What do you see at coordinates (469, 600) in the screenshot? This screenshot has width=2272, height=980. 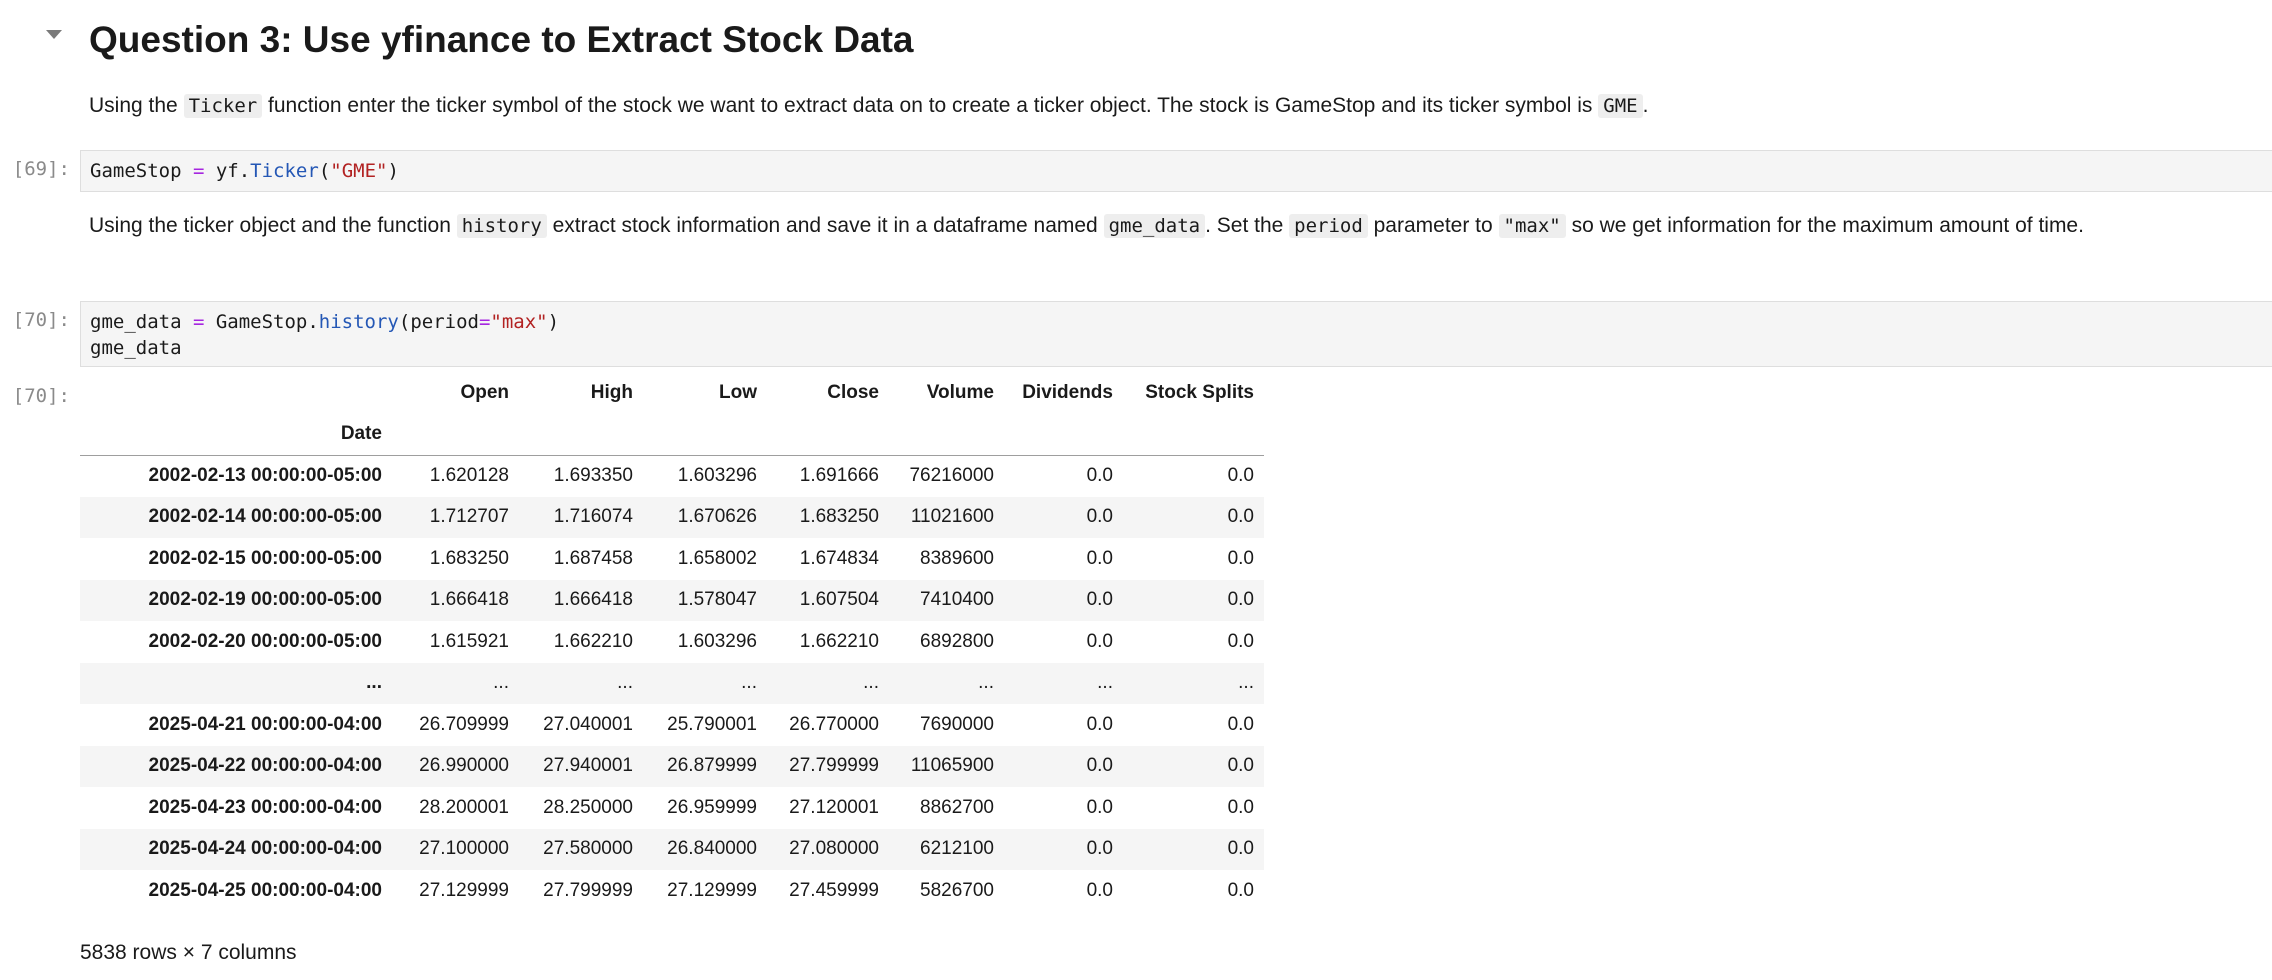 I see `table-cell: 1.666418` at bounding box center [469, 600].